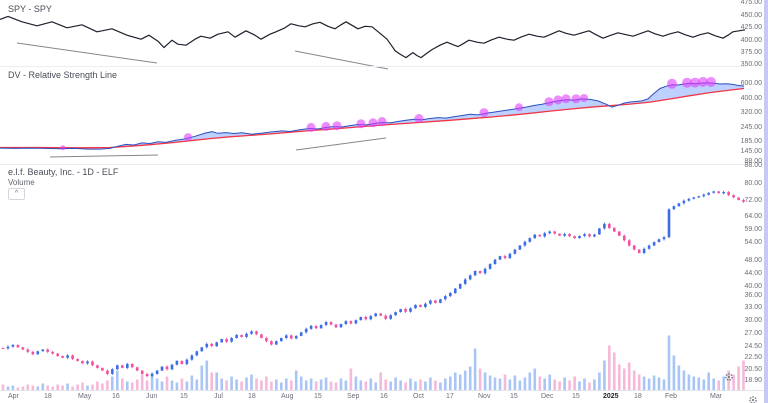 Image resolution: width=768 pixels, height=403 pixels. What do you see at coordinates (753, 320) in the screenshot?
I see `price-tick-label: 30.00` at bounding box center [753, 320].